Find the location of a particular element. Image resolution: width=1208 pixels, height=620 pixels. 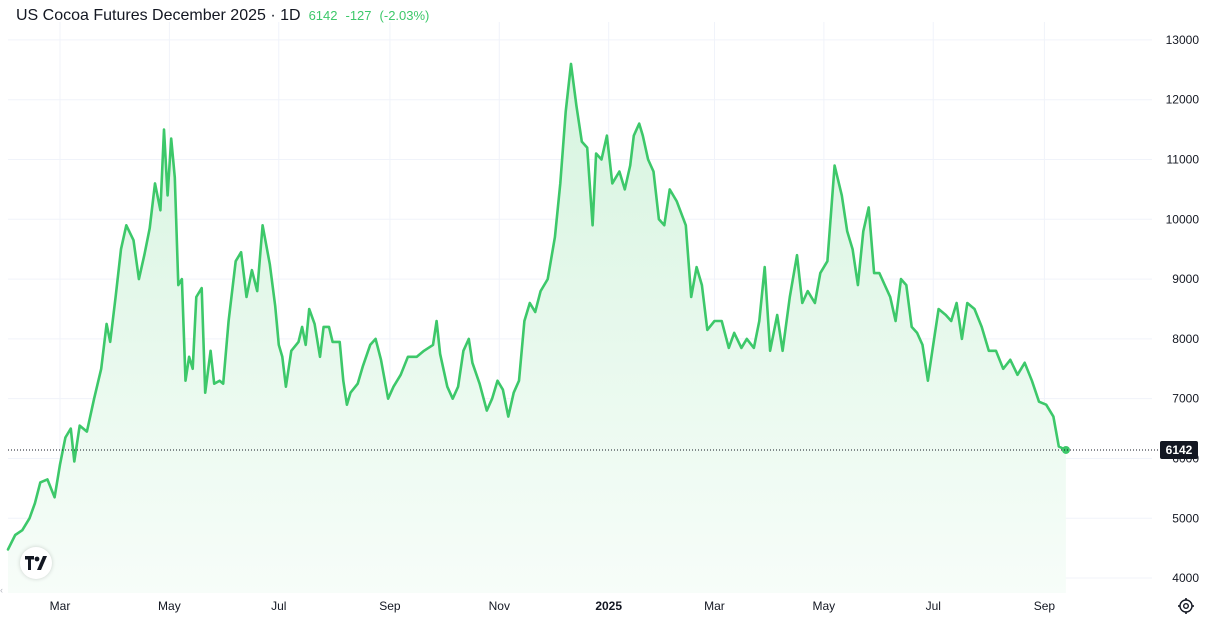

y-tick-label: 10000 is located at coordinates (1183, 219).